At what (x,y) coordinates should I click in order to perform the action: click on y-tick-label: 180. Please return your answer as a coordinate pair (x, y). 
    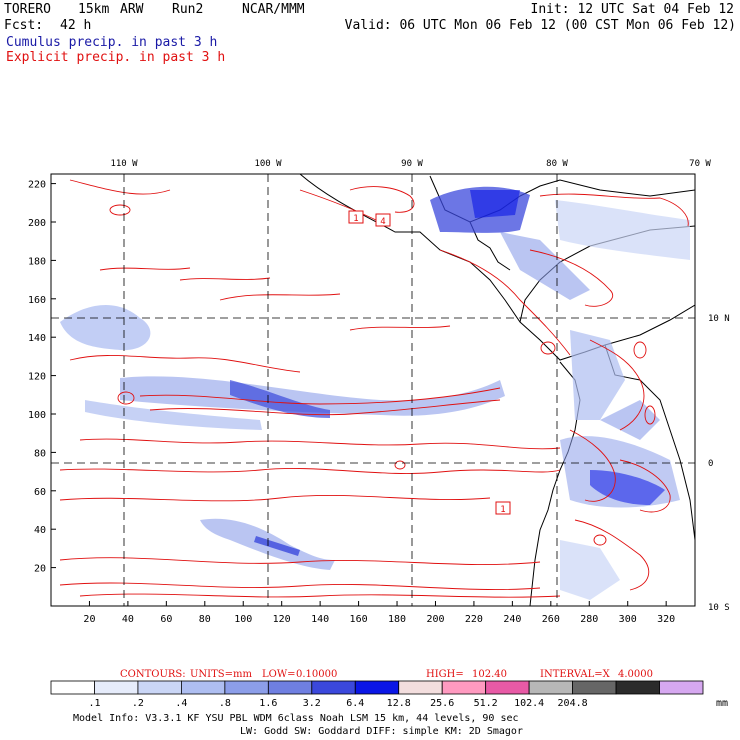
    Looking at the image, I should click on (37, 261).